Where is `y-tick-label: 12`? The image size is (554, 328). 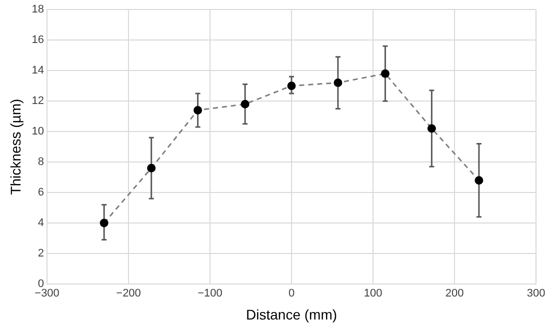 y-tick-label: 12 is located at coordinates (38, 101).